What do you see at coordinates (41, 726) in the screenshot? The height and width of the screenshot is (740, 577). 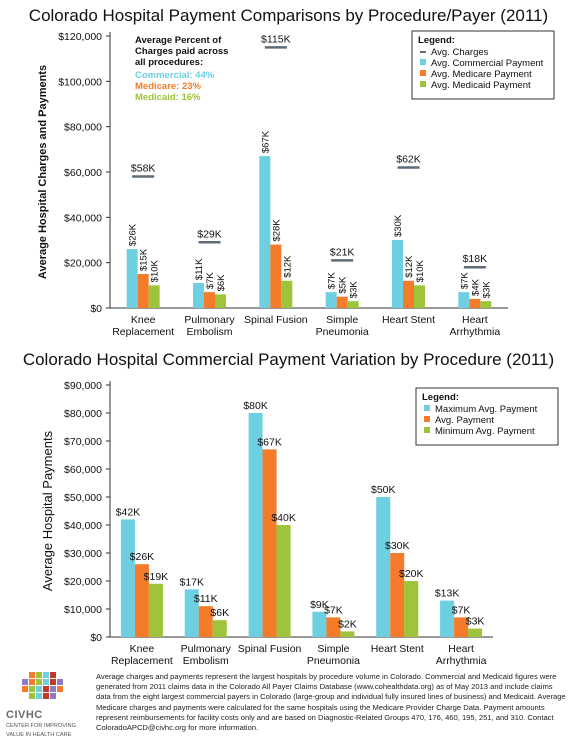 I see `logo-caption-1: CENTER FOR IMPROVING` at bounding box center [41, 726].